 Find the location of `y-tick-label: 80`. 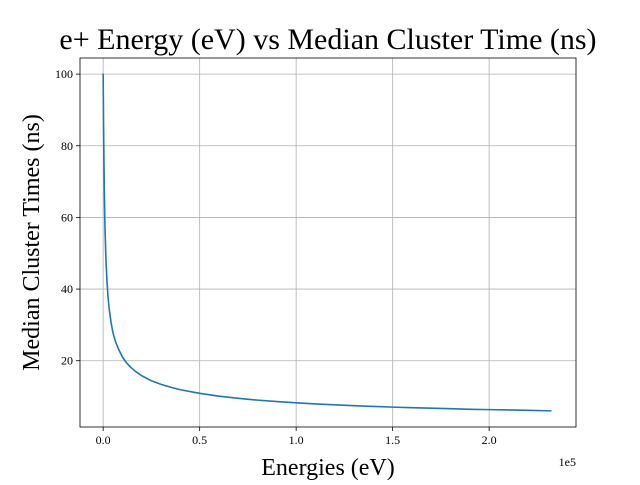

y-tick-label: 80 is located at coordinates (67, 146).